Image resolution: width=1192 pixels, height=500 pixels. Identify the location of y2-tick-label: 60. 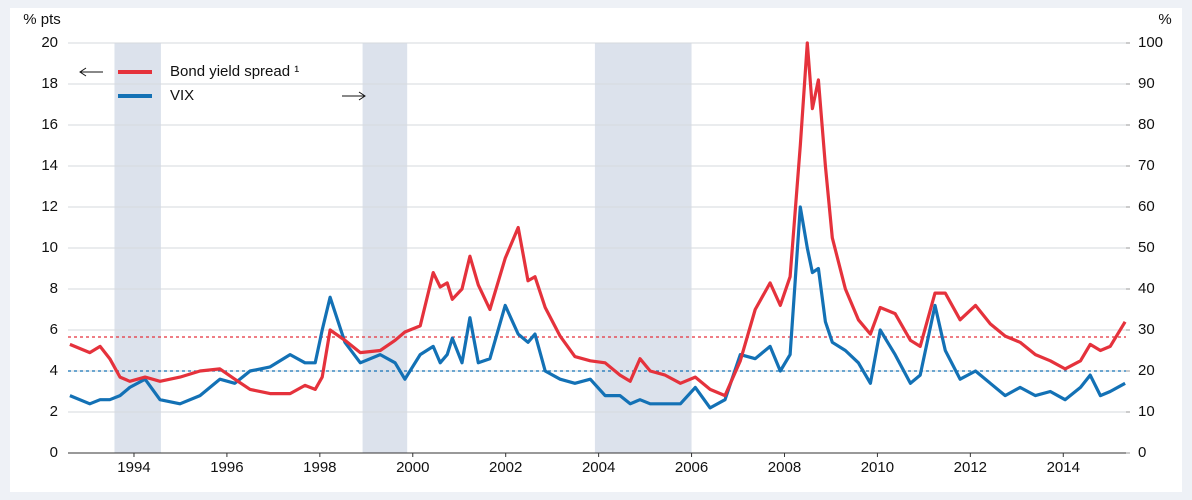
(1146, 206).